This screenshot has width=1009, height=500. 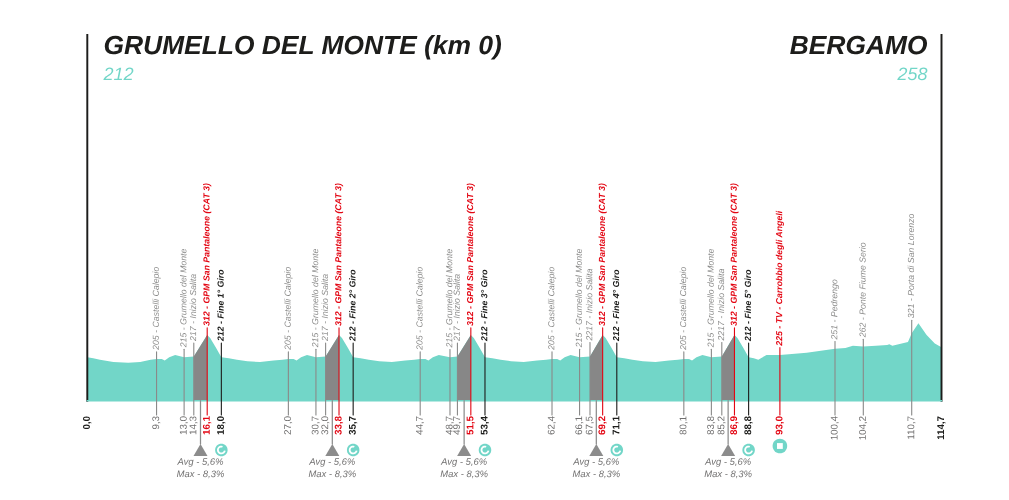 What do you see at coordinates (912, 74) in the screenshot?
I see `text: 258` at bounding box center [912, 74].